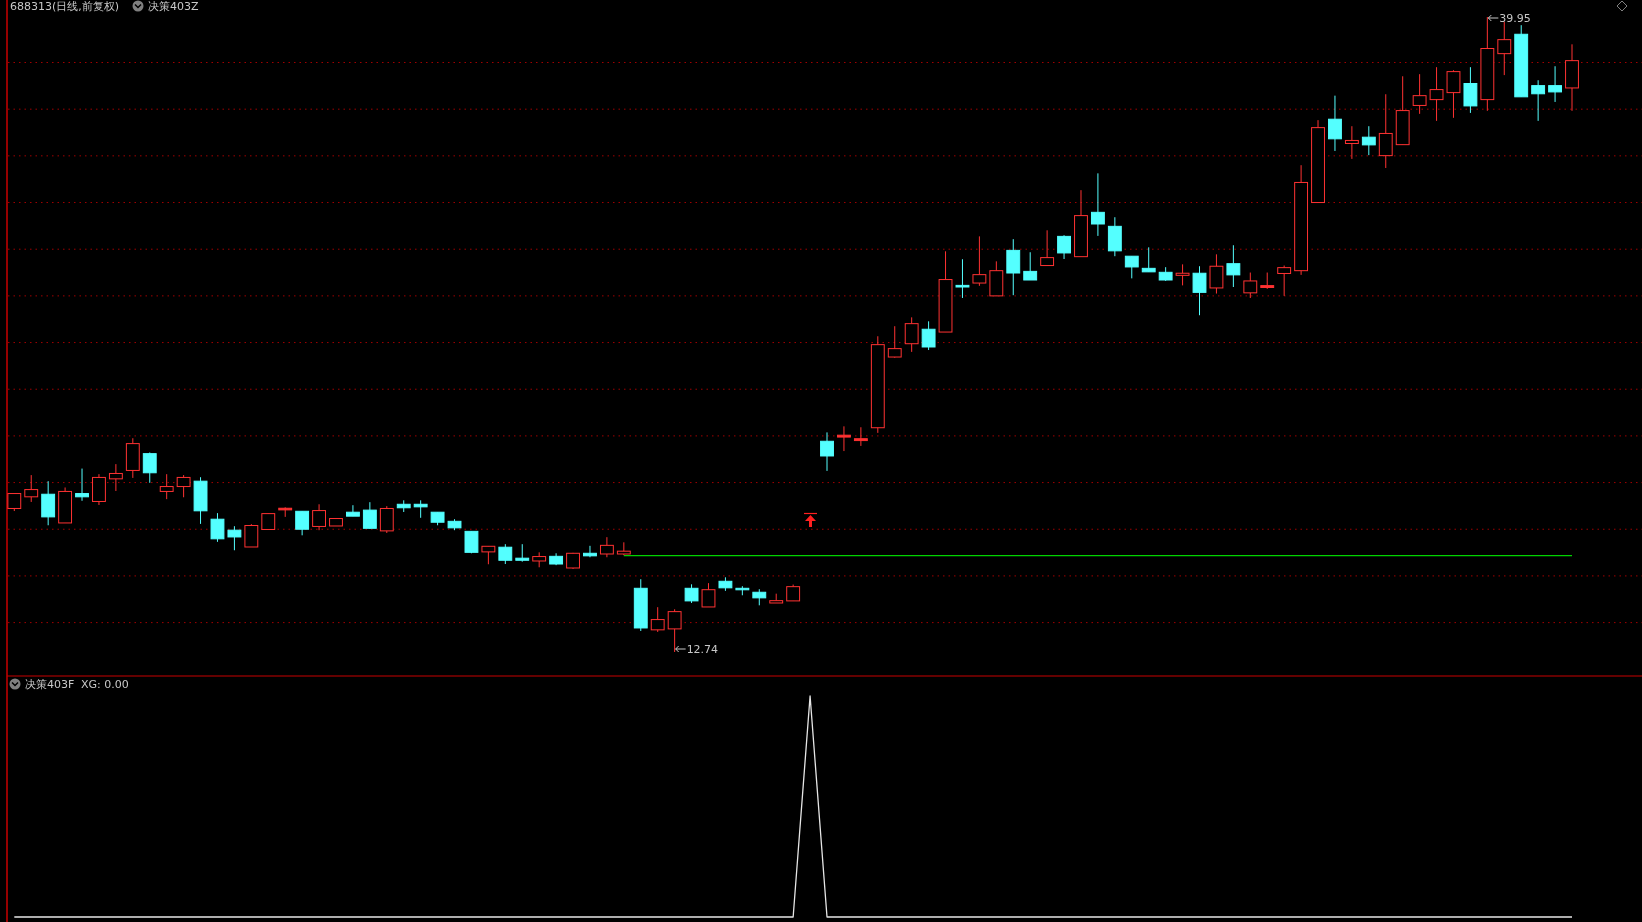 This screenshot has height=922, width=1642. Describe the element at coordinates (105, 684) in the screenshot. I see `chart-subtitle: XG: 0.00` at that location.